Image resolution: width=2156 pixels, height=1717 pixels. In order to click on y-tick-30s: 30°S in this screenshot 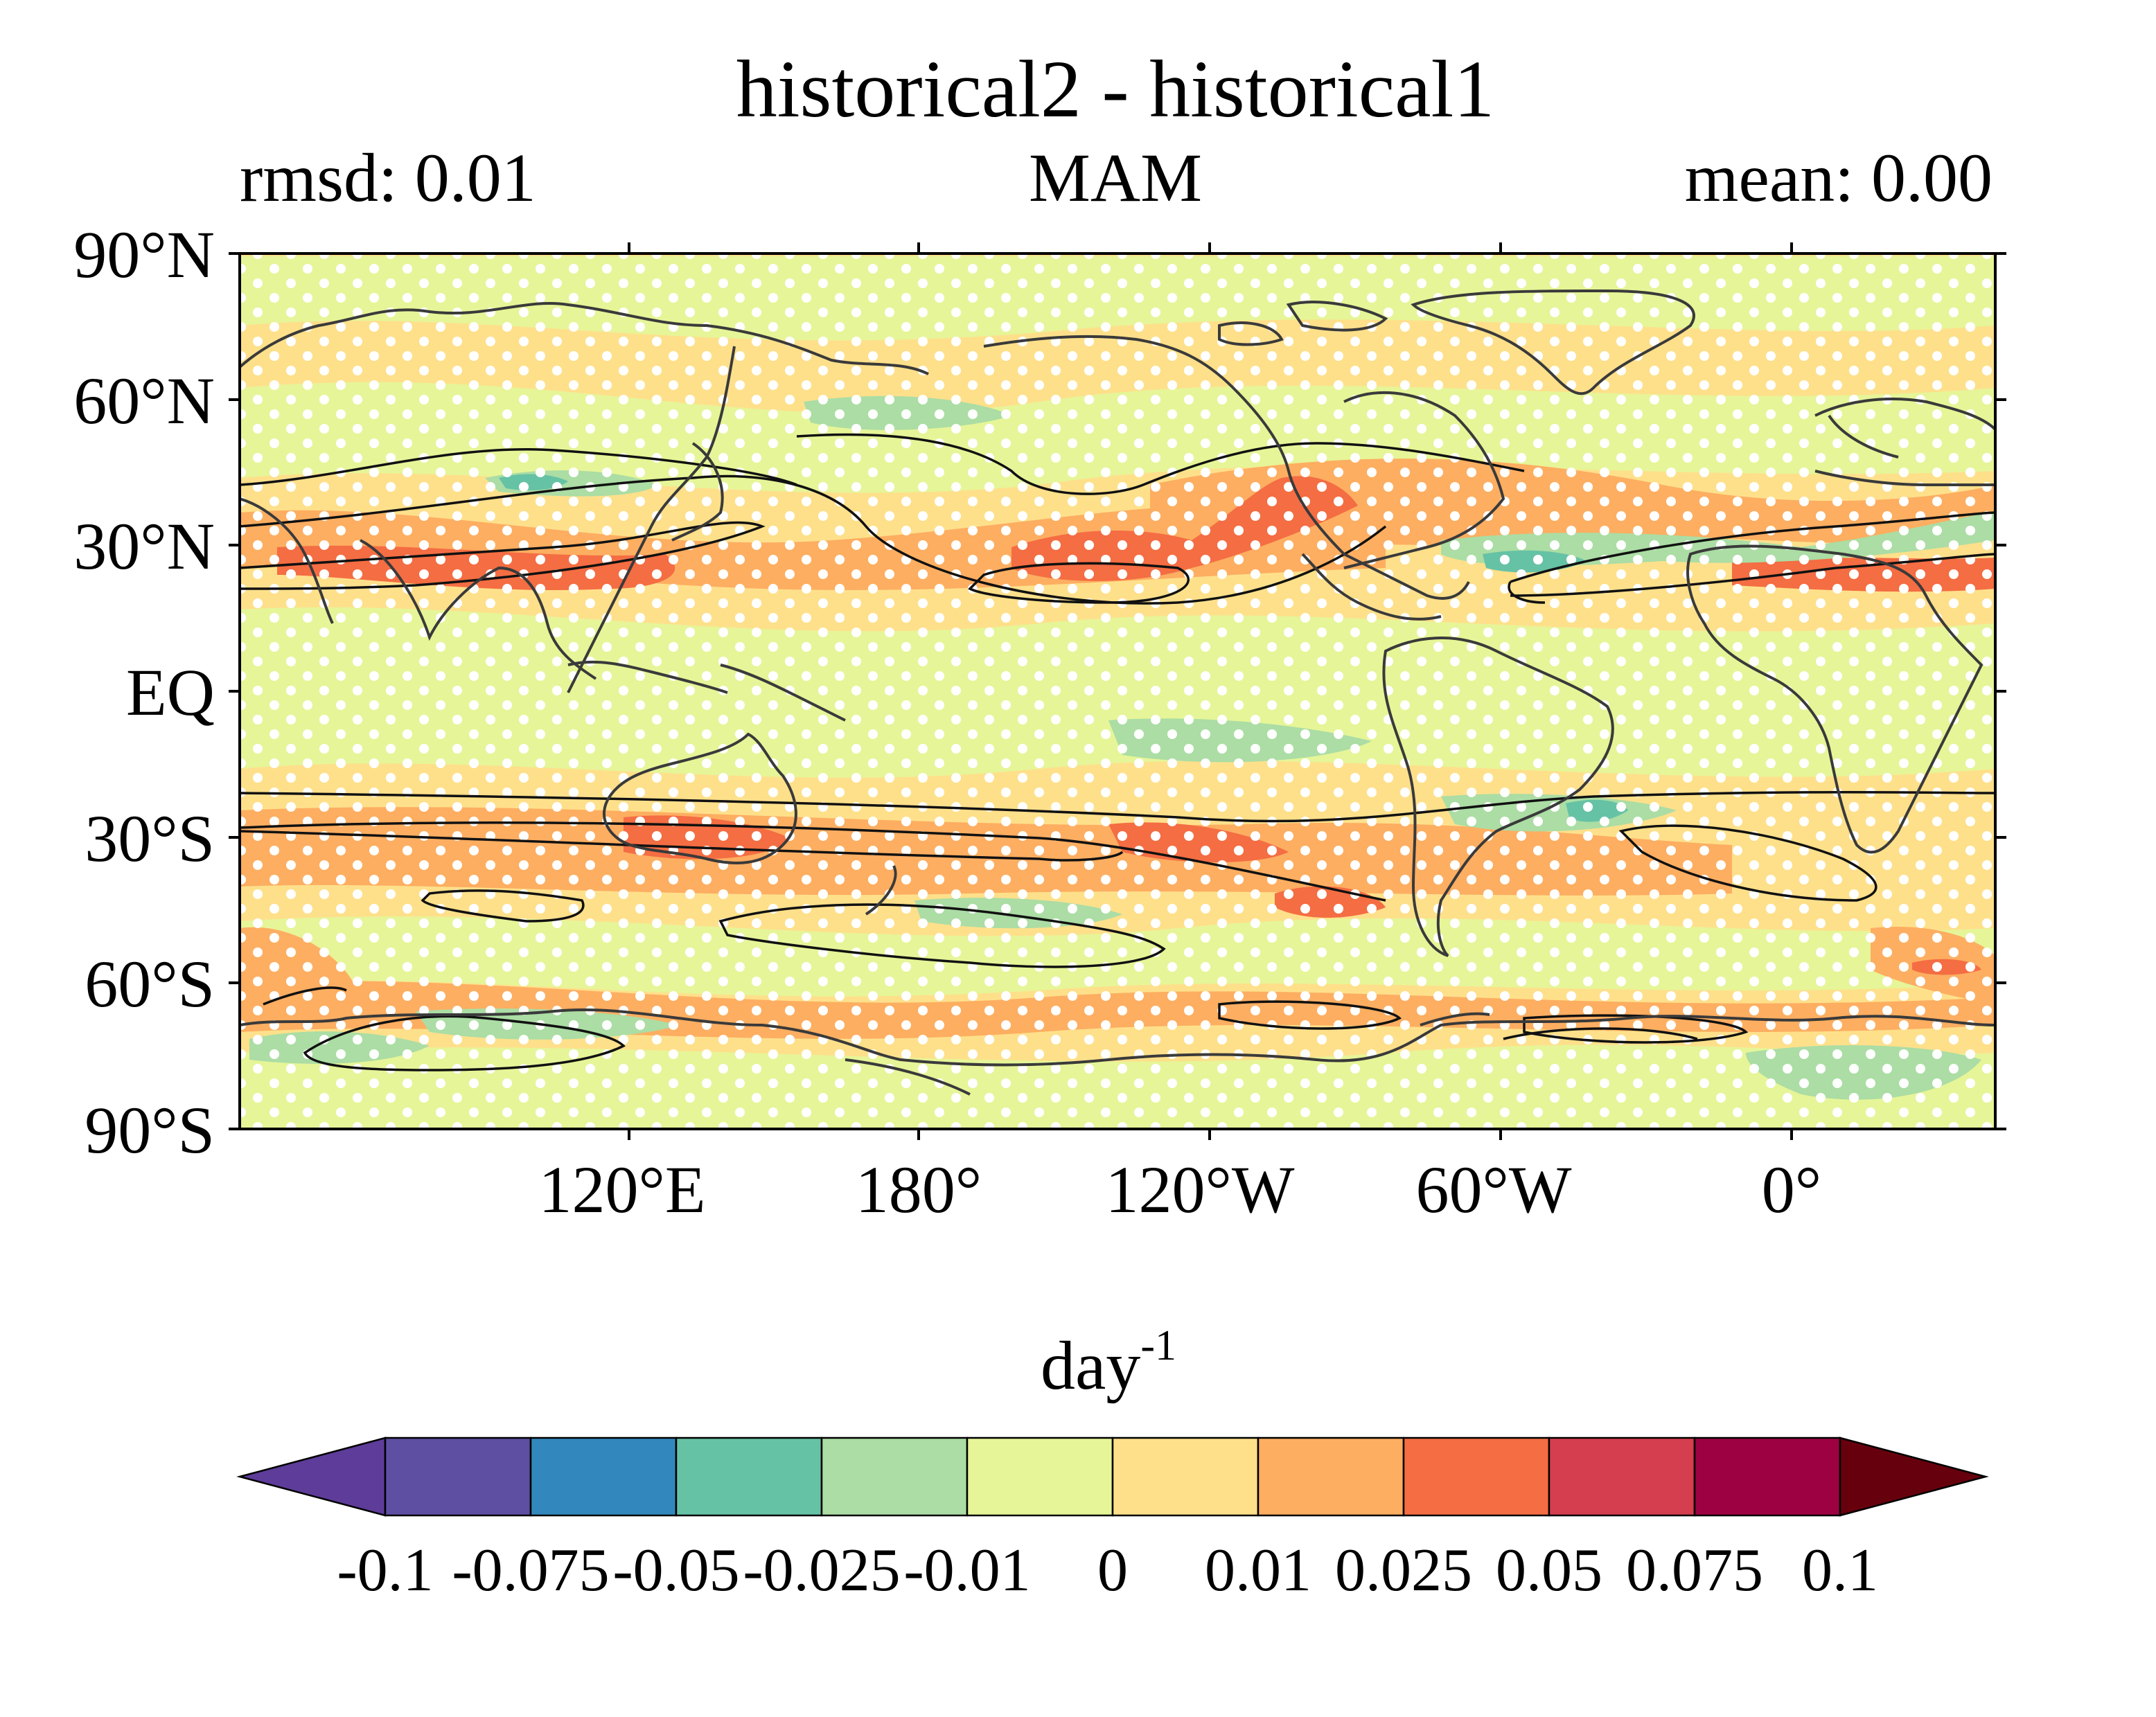, I will do `click(150, 838)`.